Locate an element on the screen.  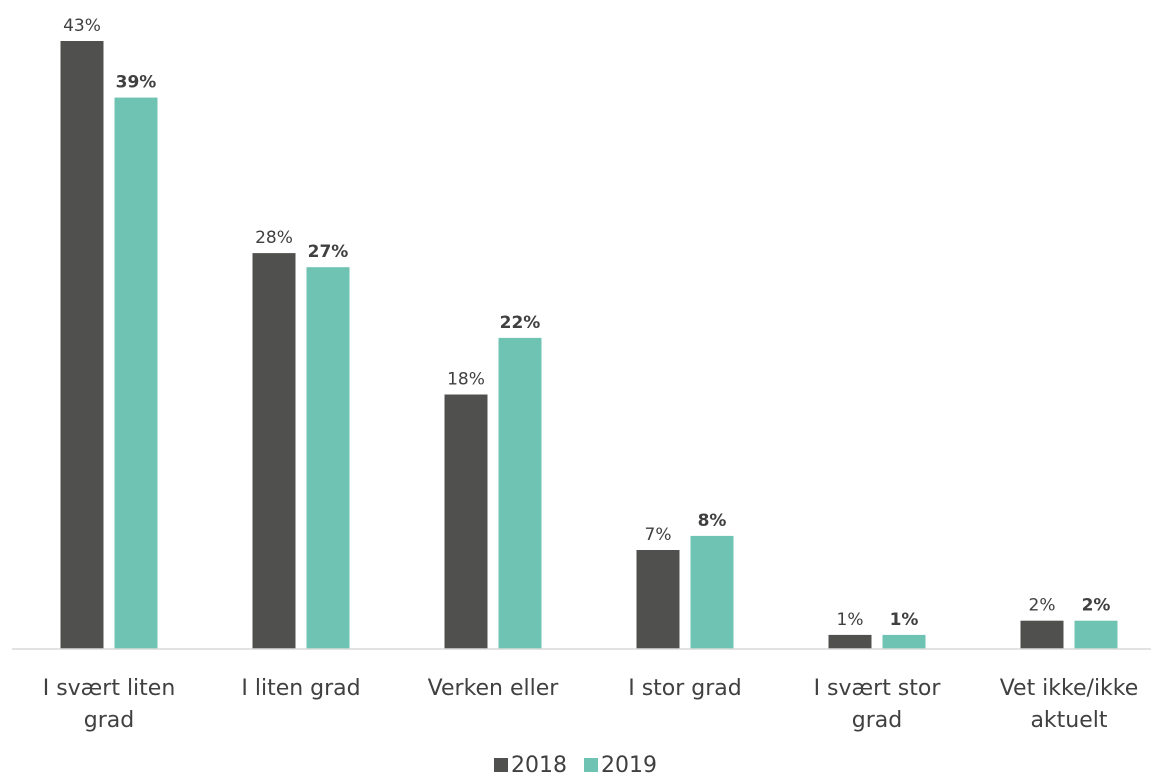
value-label-2019-1: 27% is located at coordinates (328, 252).